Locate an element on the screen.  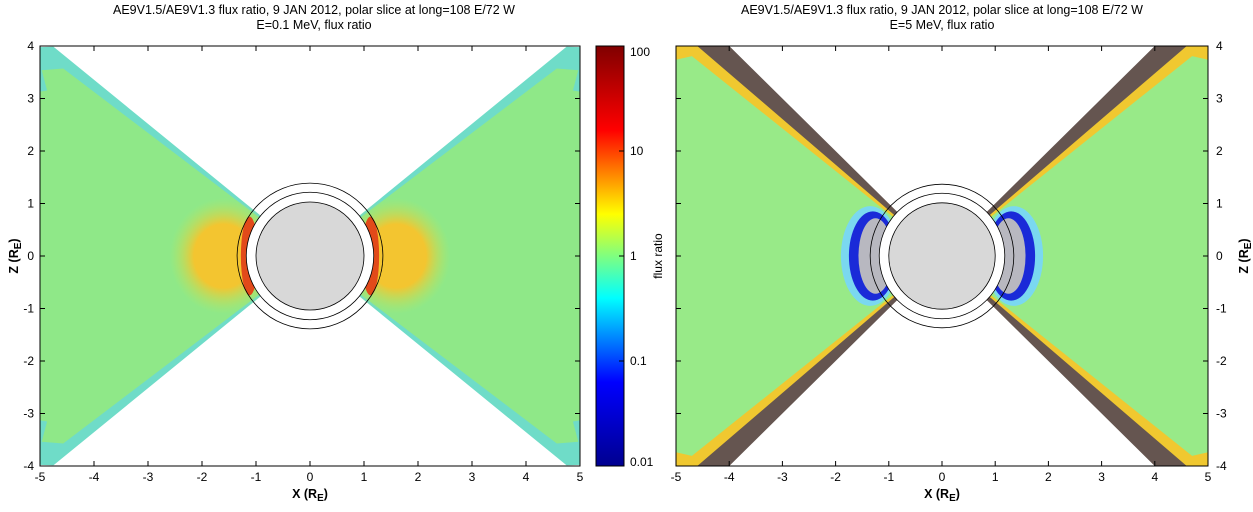
right-xtick-label: 1 is located at coordinates (995, 477).